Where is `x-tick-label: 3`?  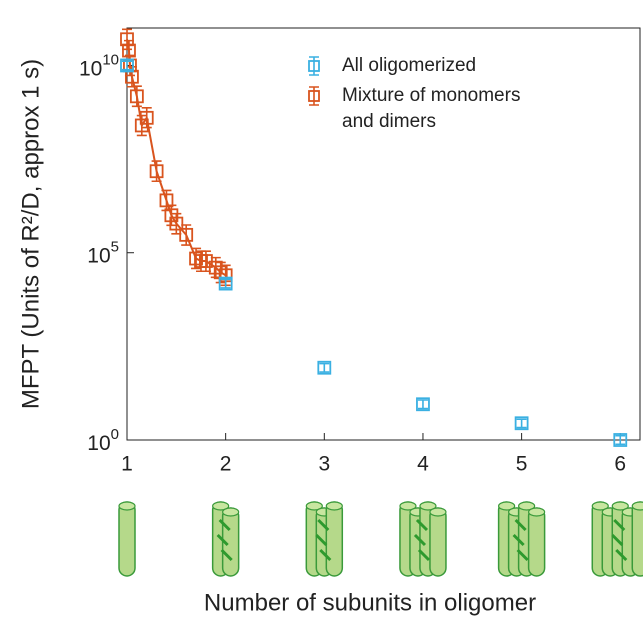 x-tick-label: 3 is located at coordinates (324, 464).